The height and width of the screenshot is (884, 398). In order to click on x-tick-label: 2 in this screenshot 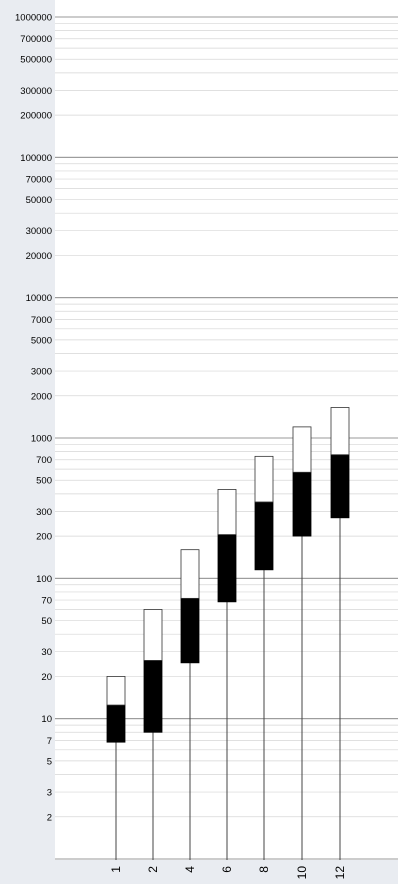, I will do `click(153, 869)`.